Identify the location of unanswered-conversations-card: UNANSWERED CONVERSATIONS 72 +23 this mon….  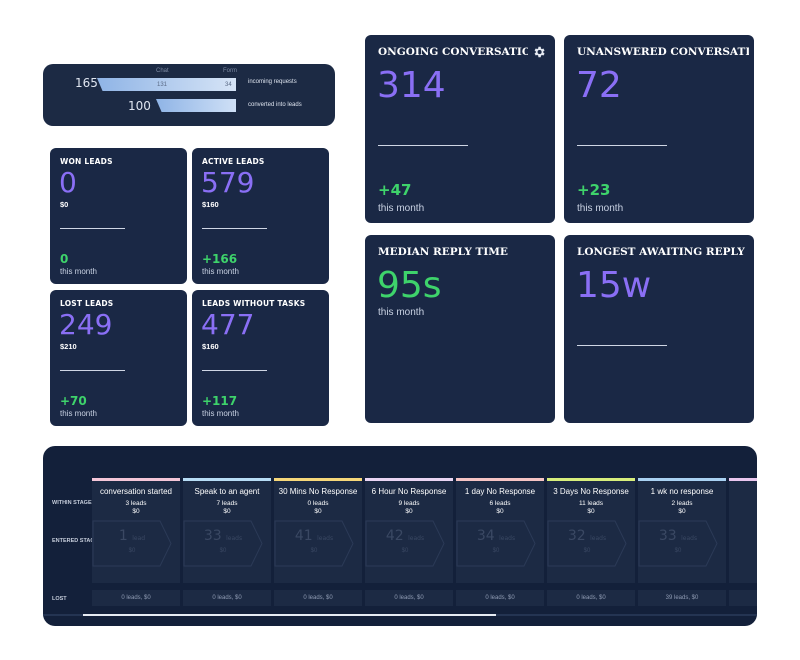
(659, 129).